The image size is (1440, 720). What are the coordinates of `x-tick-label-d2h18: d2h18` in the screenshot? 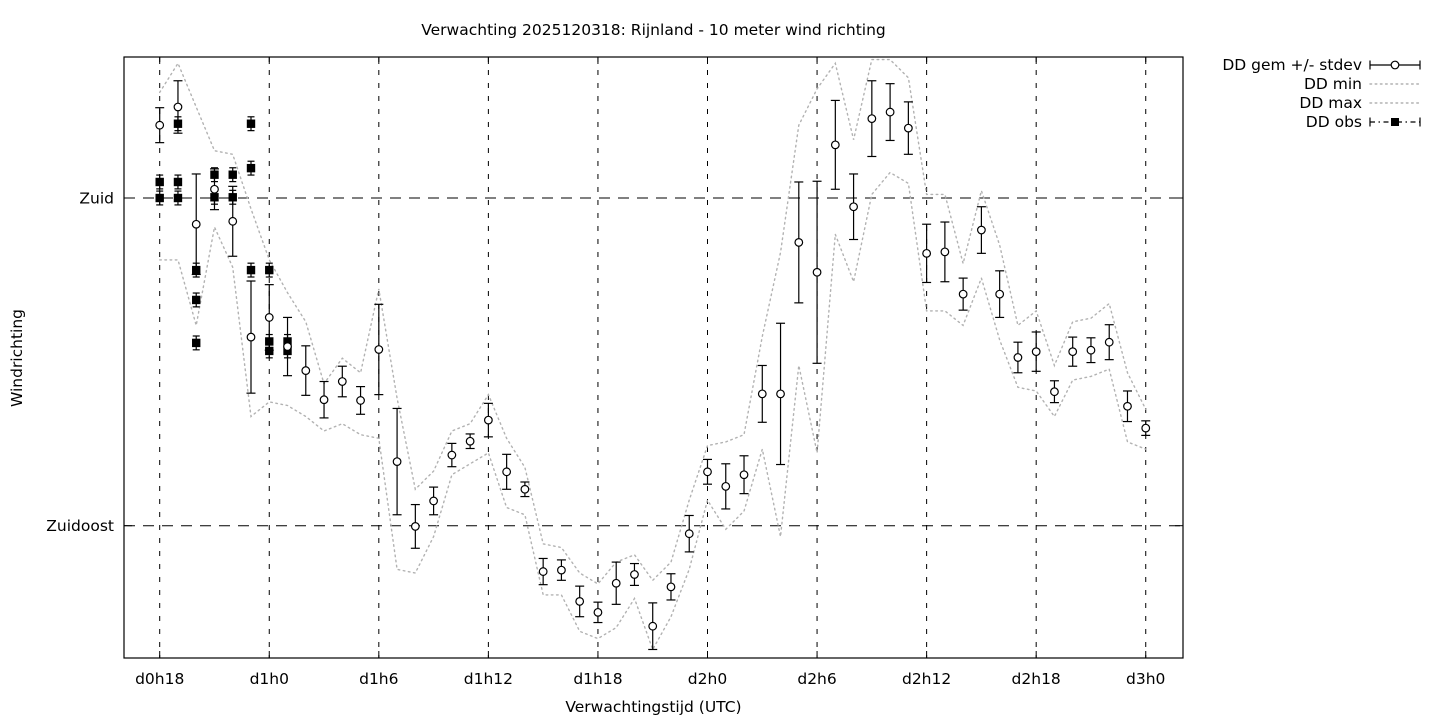 It's located at (1036, 679).